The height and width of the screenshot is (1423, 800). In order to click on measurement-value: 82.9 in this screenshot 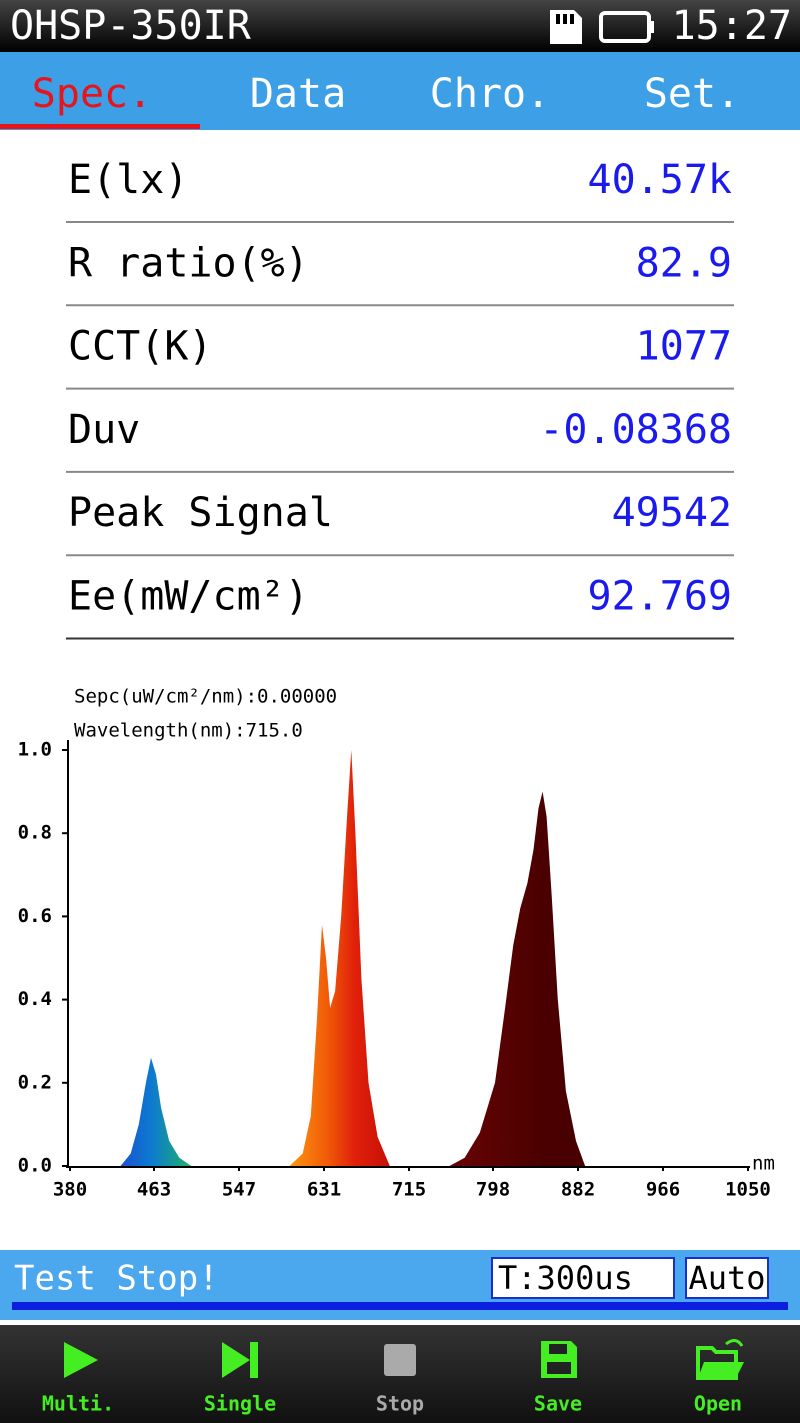, I will do `click(684, 263)`.